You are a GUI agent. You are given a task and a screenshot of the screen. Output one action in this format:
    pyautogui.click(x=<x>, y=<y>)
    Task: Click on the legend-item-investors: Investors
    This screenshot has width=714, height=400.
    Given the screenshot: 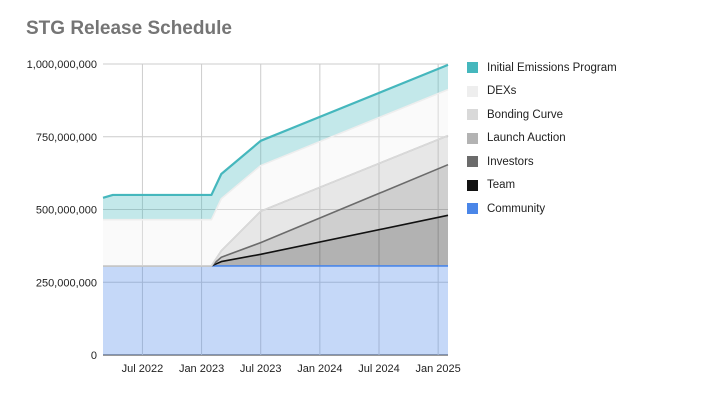 What is the action you would take?
    pyautogui.click(x=542, y=162)
    